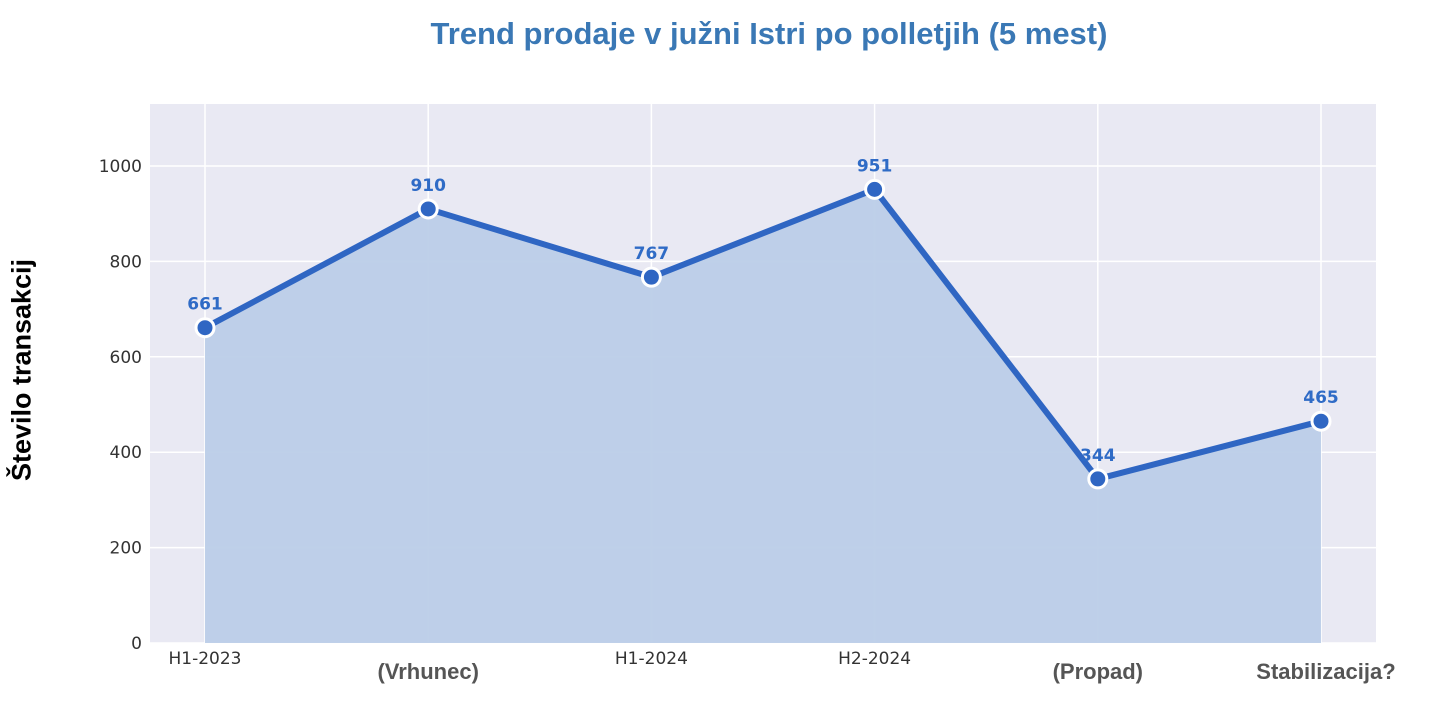  I want to click on y-tick-label-2: 400, so click(126, 453).